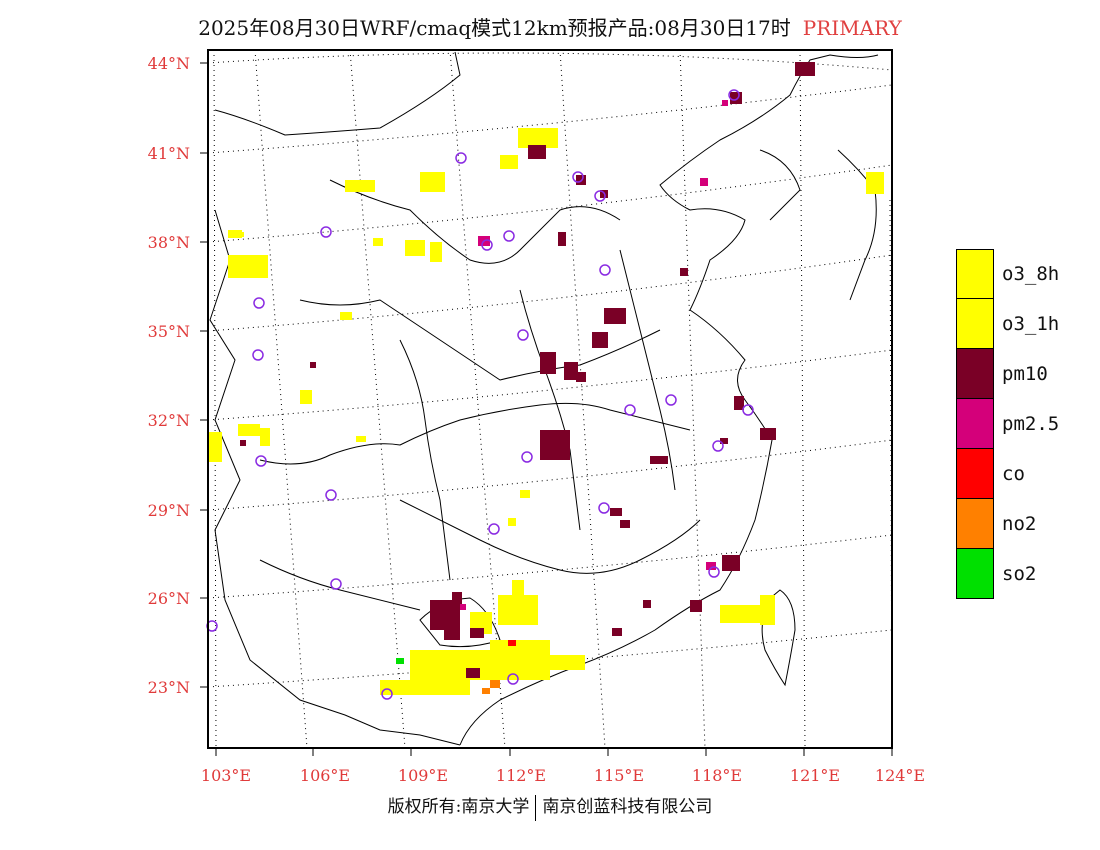 The image size is (1100, 850). What do you see at coordinates (1013, 474) in the screenshot?
I see `legend-label: co` at bounding box center [1013, 474].